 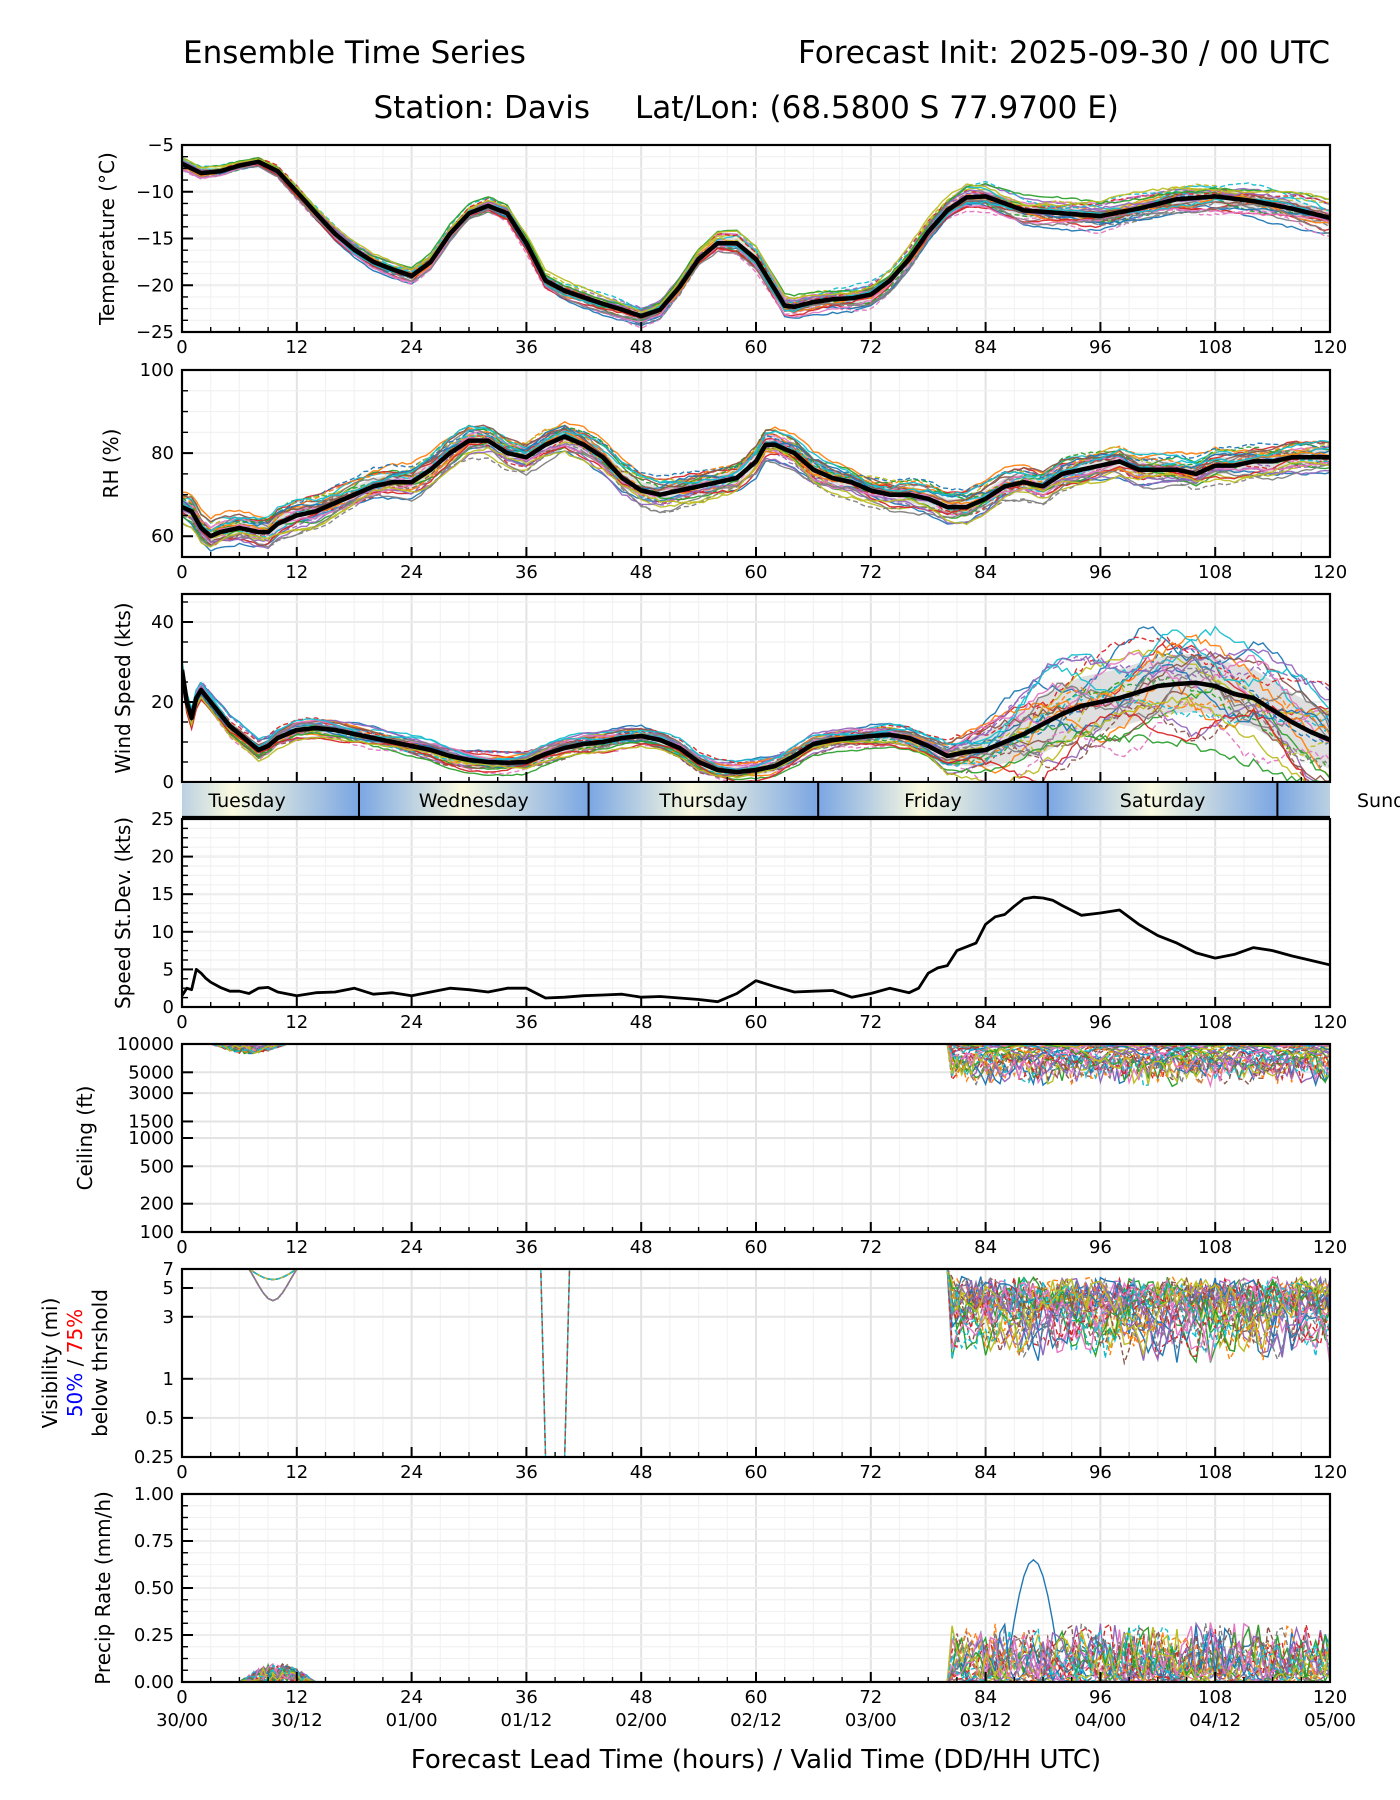 What do you see at coordinates (246, 801) in the screenshot?
I see `day-label: Tuesday` at bounding box center [246, 801].